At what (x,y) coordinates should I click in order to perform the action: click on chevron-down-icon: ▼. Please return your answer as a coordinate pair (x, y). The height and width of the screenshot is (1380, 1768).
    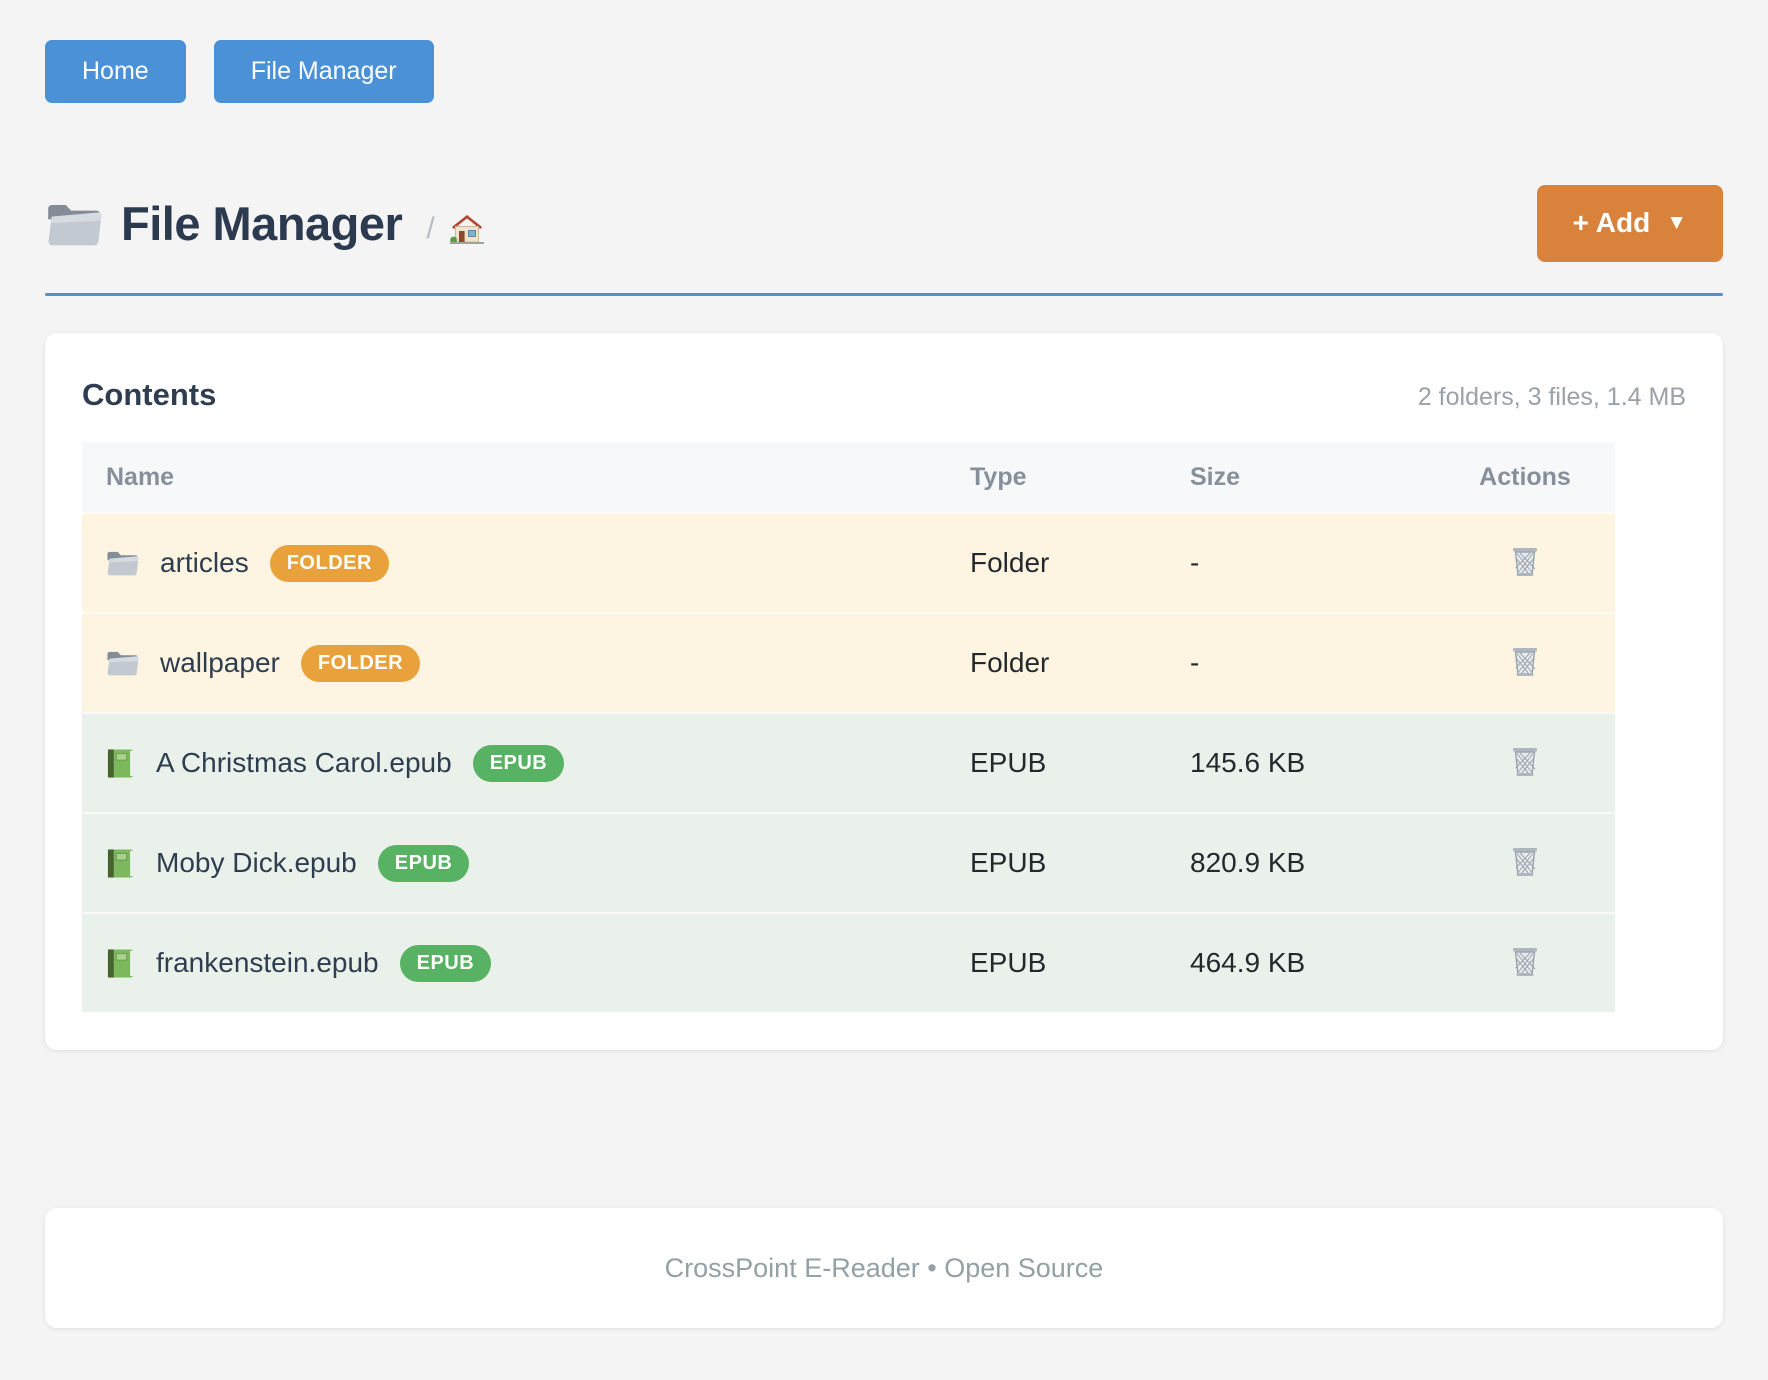
    Looking at the image, I should click on (1676, 222).